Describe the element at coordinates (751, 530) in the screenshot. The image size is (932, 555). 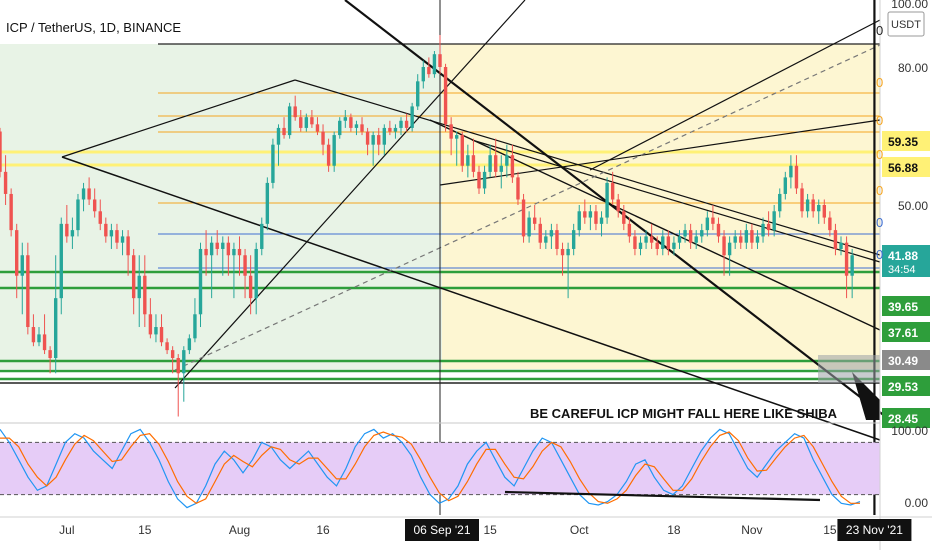
I see `x-tick-label: Nov` at that location.